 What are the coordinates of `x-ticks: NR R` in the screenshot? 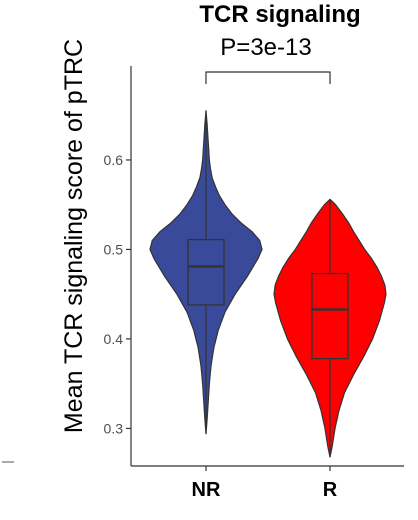 It's located at (265, 483).